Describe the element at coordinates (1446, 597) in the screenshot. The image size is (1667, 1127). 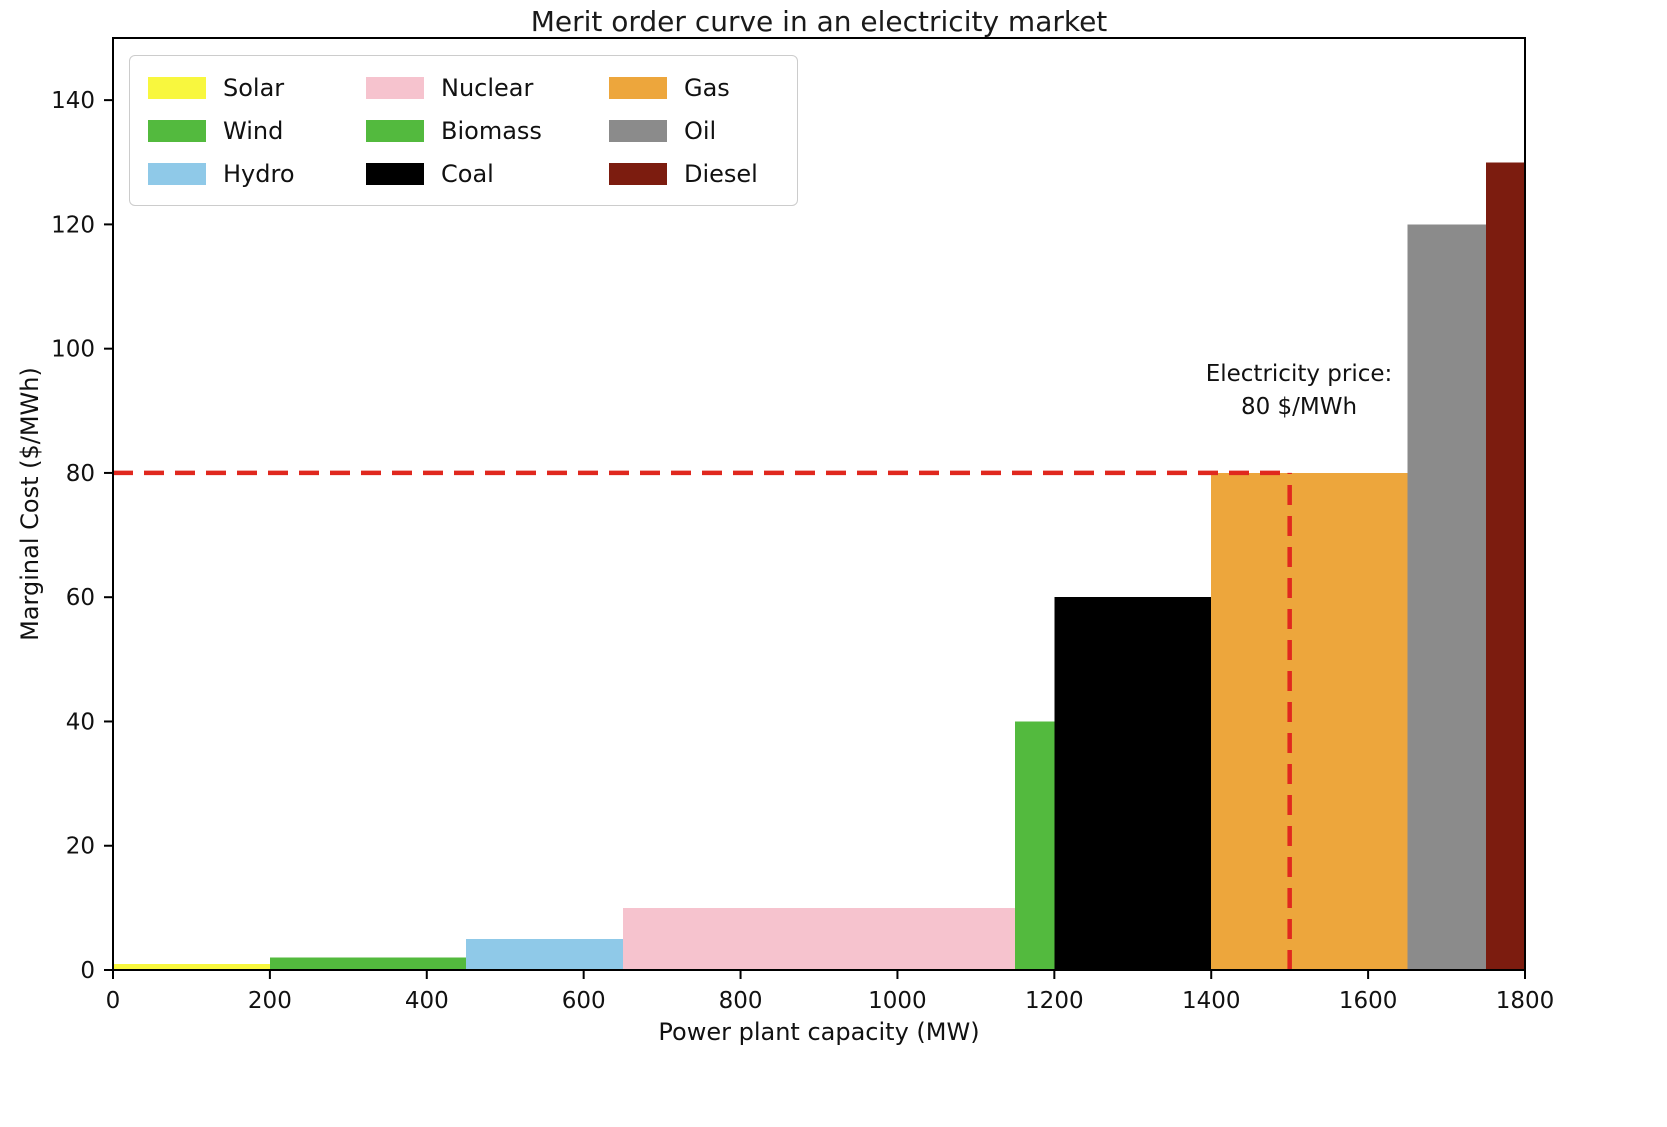
I see `bar-oil` at that location.